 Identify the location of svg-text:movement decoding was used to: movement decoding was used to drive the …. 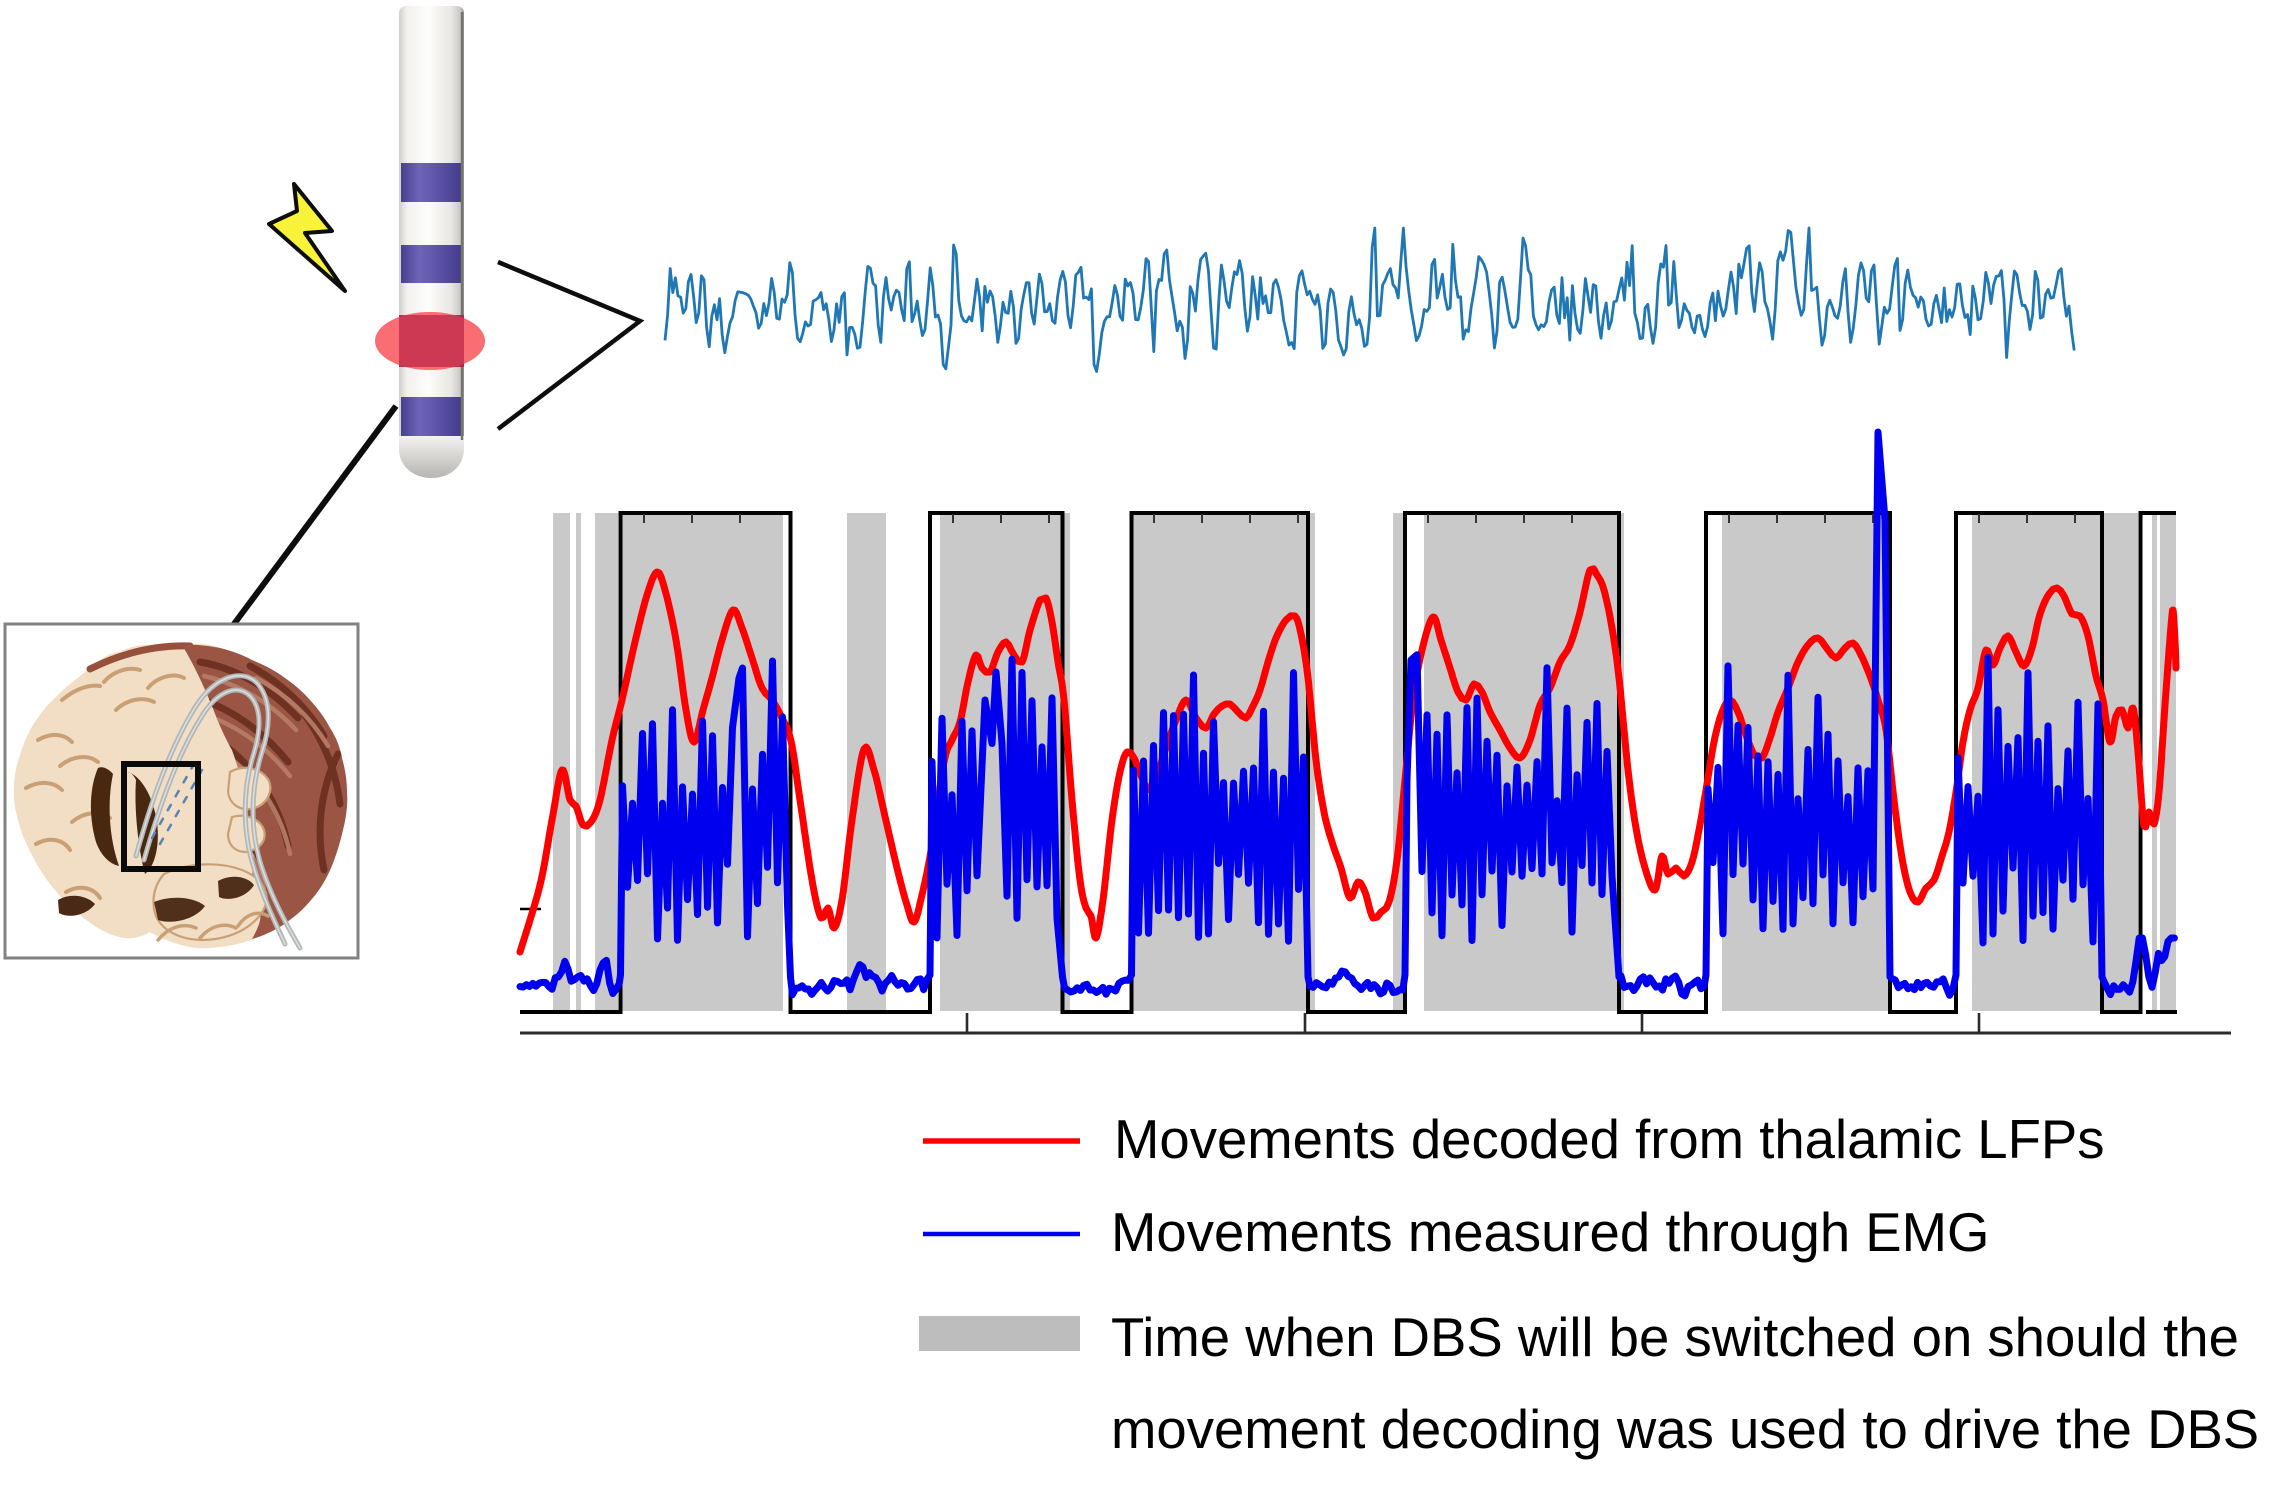
(1685, 1429).